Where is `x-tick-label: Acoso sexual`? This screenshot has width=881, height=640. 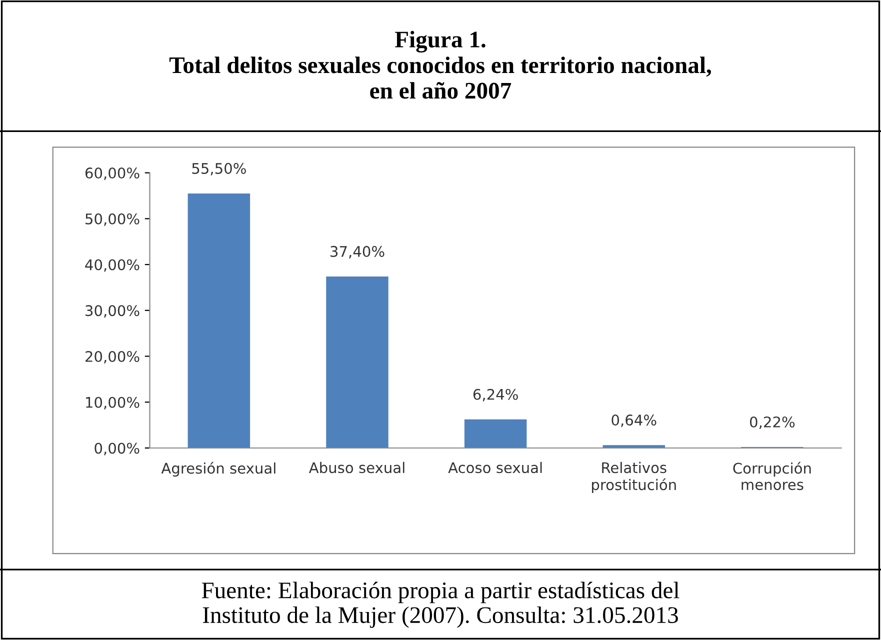
x-tick-label: Acoso sexual is located at coordinates (495, 468).